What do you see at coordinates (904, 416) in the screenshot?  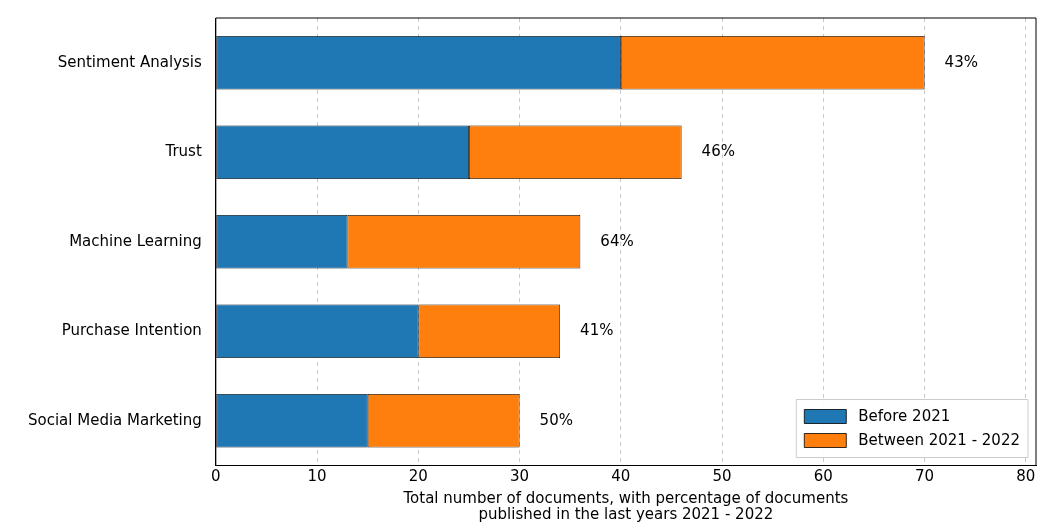 I see `legend-label: Before 2021` at bounding box center [904, 416].